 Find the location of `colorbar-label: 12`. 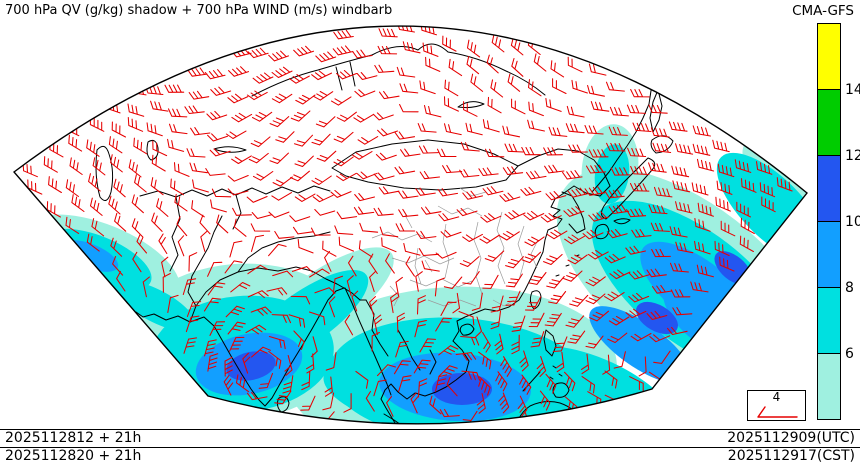

colorbar-label: 12 is located at coordinates (852, 156).